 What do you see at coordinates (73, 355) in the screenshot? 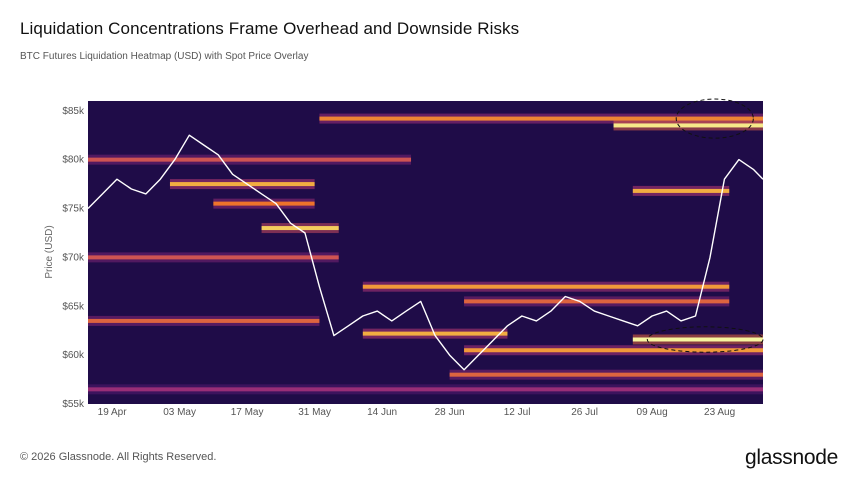
I see `y-tick-label: $60k` at bounding box center [73, 355].